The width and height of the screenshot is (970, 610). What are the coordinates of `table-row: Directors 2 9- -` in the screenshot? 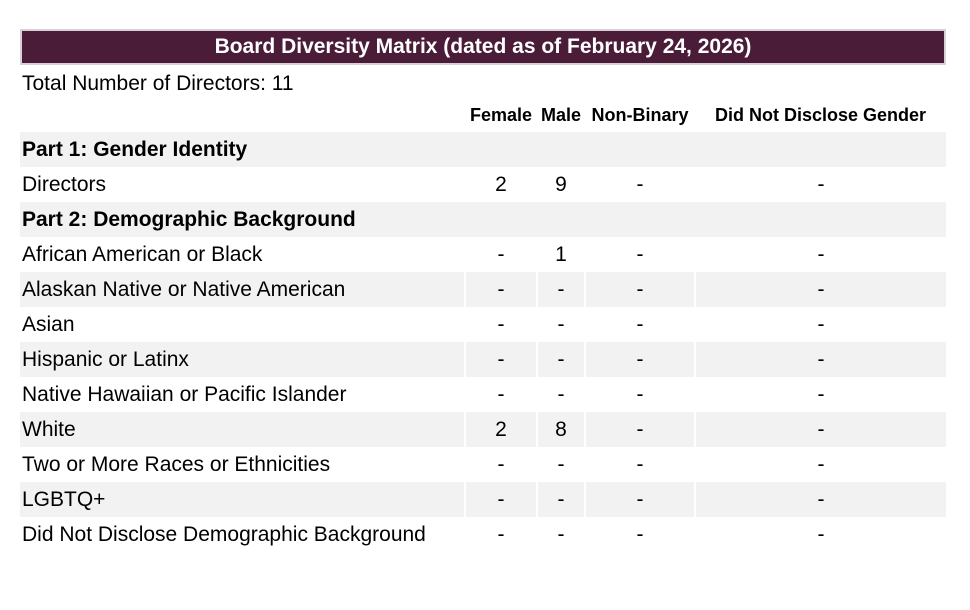 It's located at (483, 184).